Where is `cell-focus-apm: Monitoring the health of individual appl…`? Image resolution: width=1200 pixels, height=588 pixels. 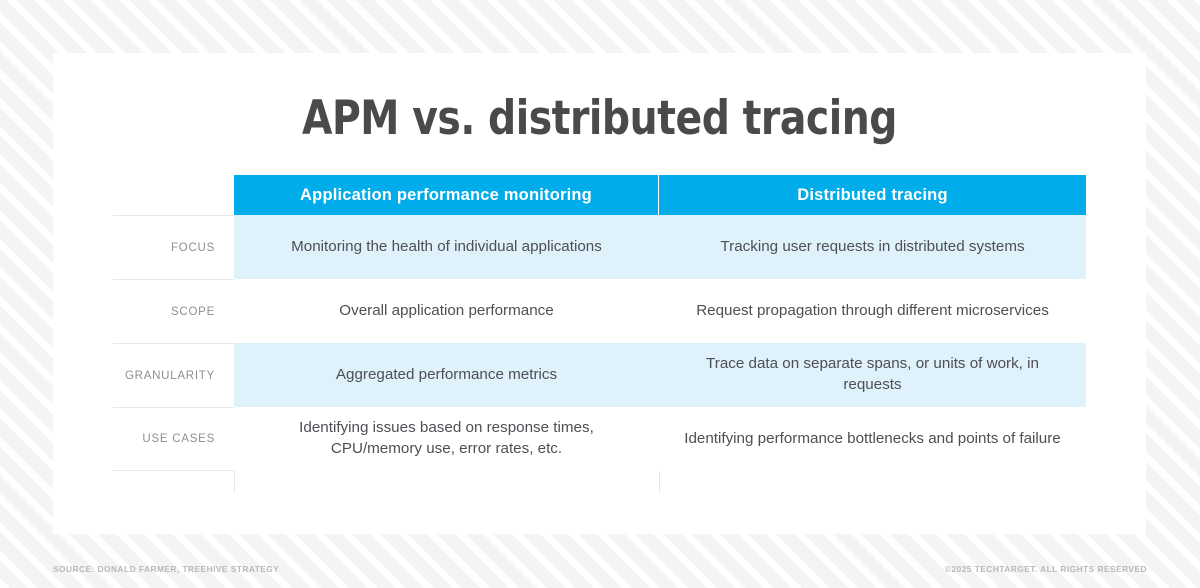
cell-focus-apm: Monitoring the health of individual appl… is located at coordinates (446, 247).